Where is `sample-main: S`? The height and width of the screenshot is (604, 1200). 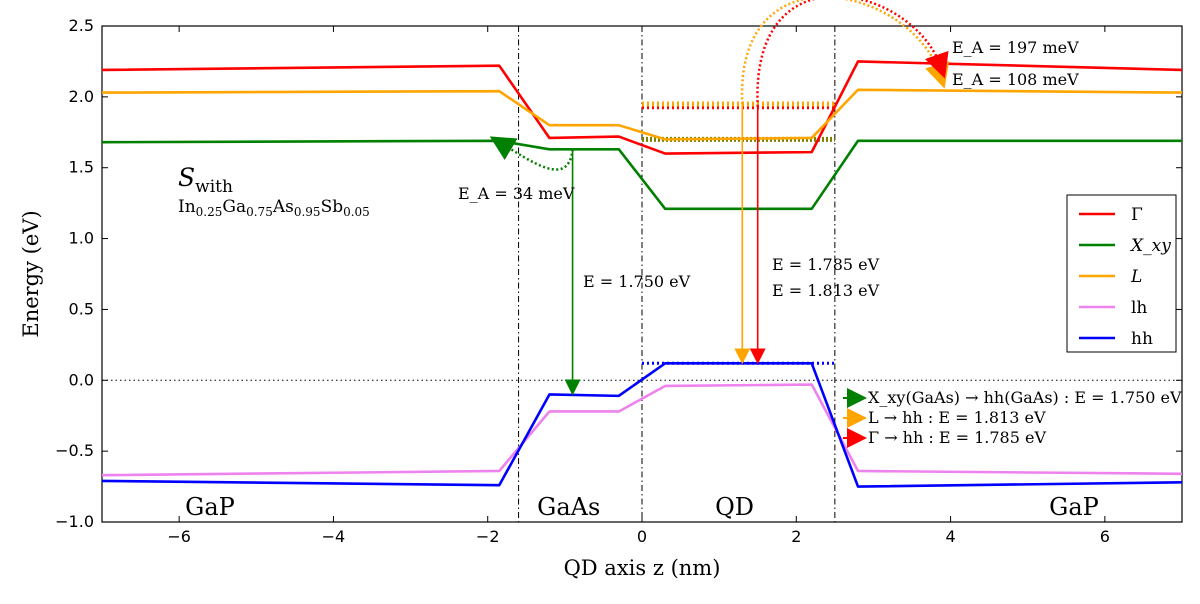 sample-main: S is located at coordinates (186, 177).